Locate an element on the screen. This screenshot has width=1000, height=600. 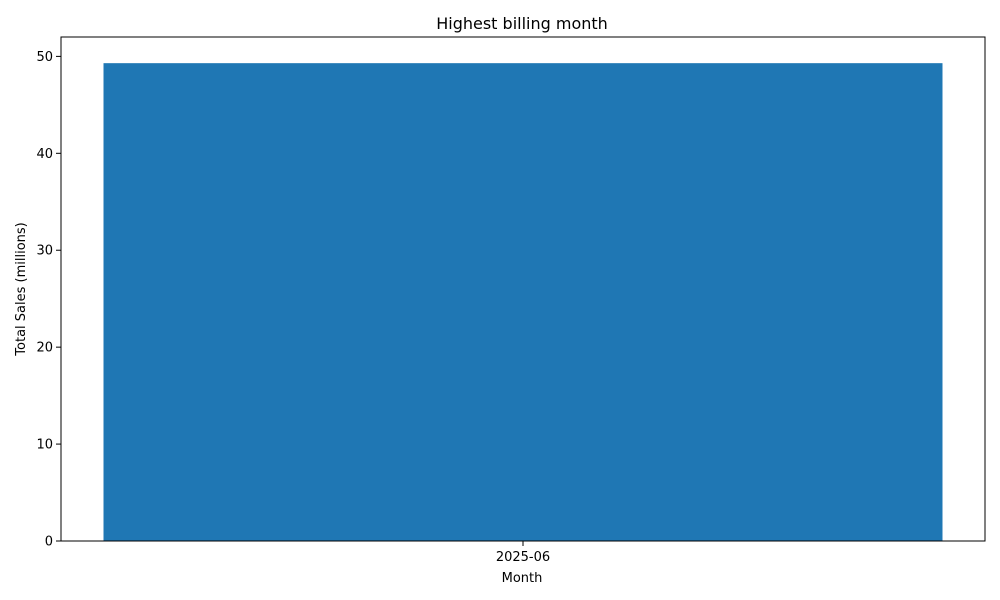
x-axis-label: Month is located at coordinates (522, 578).